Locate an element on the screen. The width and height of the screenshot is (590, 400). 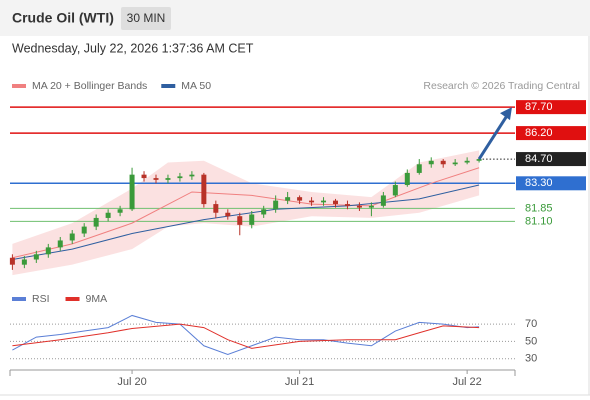
level-label: 81.85 is located at coordinates (539, 208).